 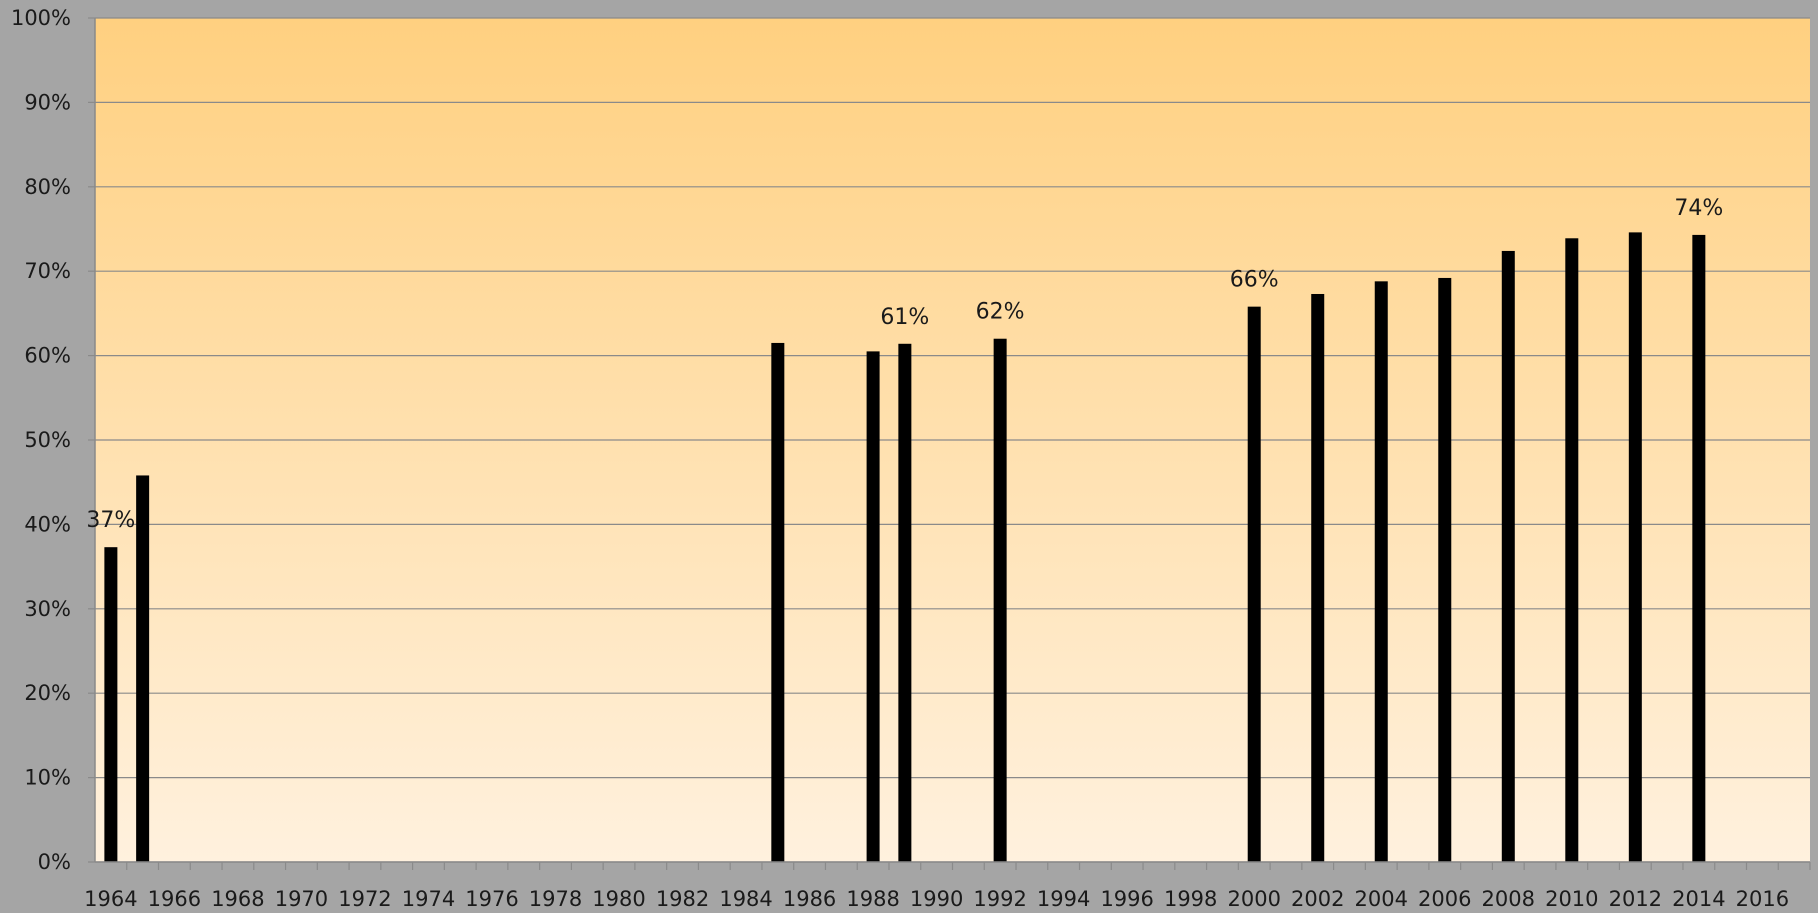 I want to click on x-tick-label: 1974, so click(x=428, y=899).